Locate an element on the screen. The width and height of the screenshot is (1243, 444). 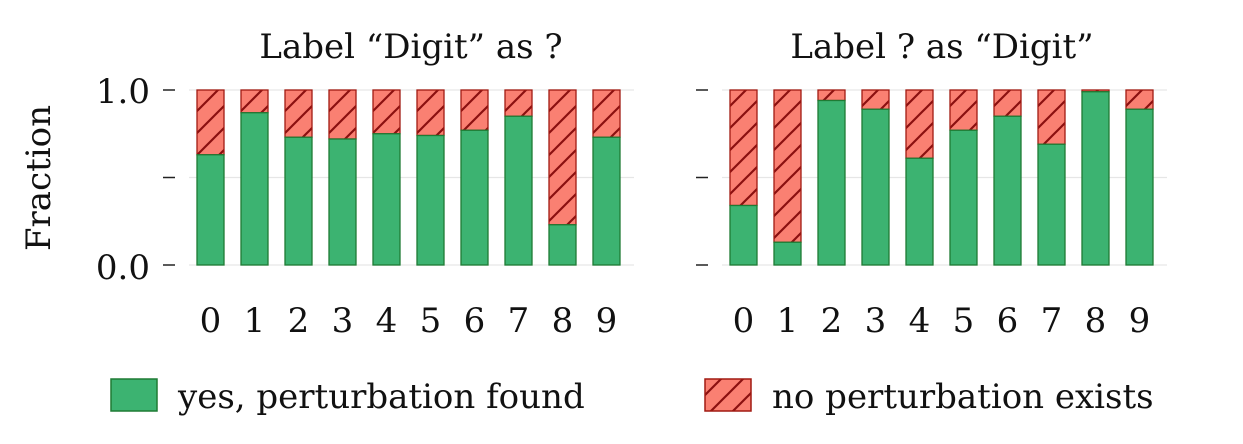
left-y-tick-bottom: 0.0 is located at coordinates (123, 268).